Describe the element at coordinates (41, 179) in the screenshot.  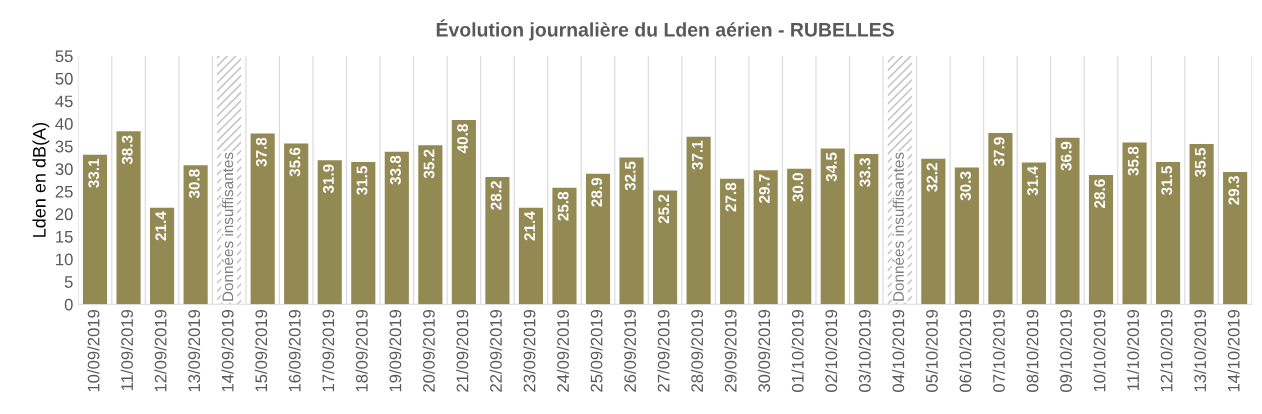
I see `y-axis-title: Lden en dB(A)` at that location.